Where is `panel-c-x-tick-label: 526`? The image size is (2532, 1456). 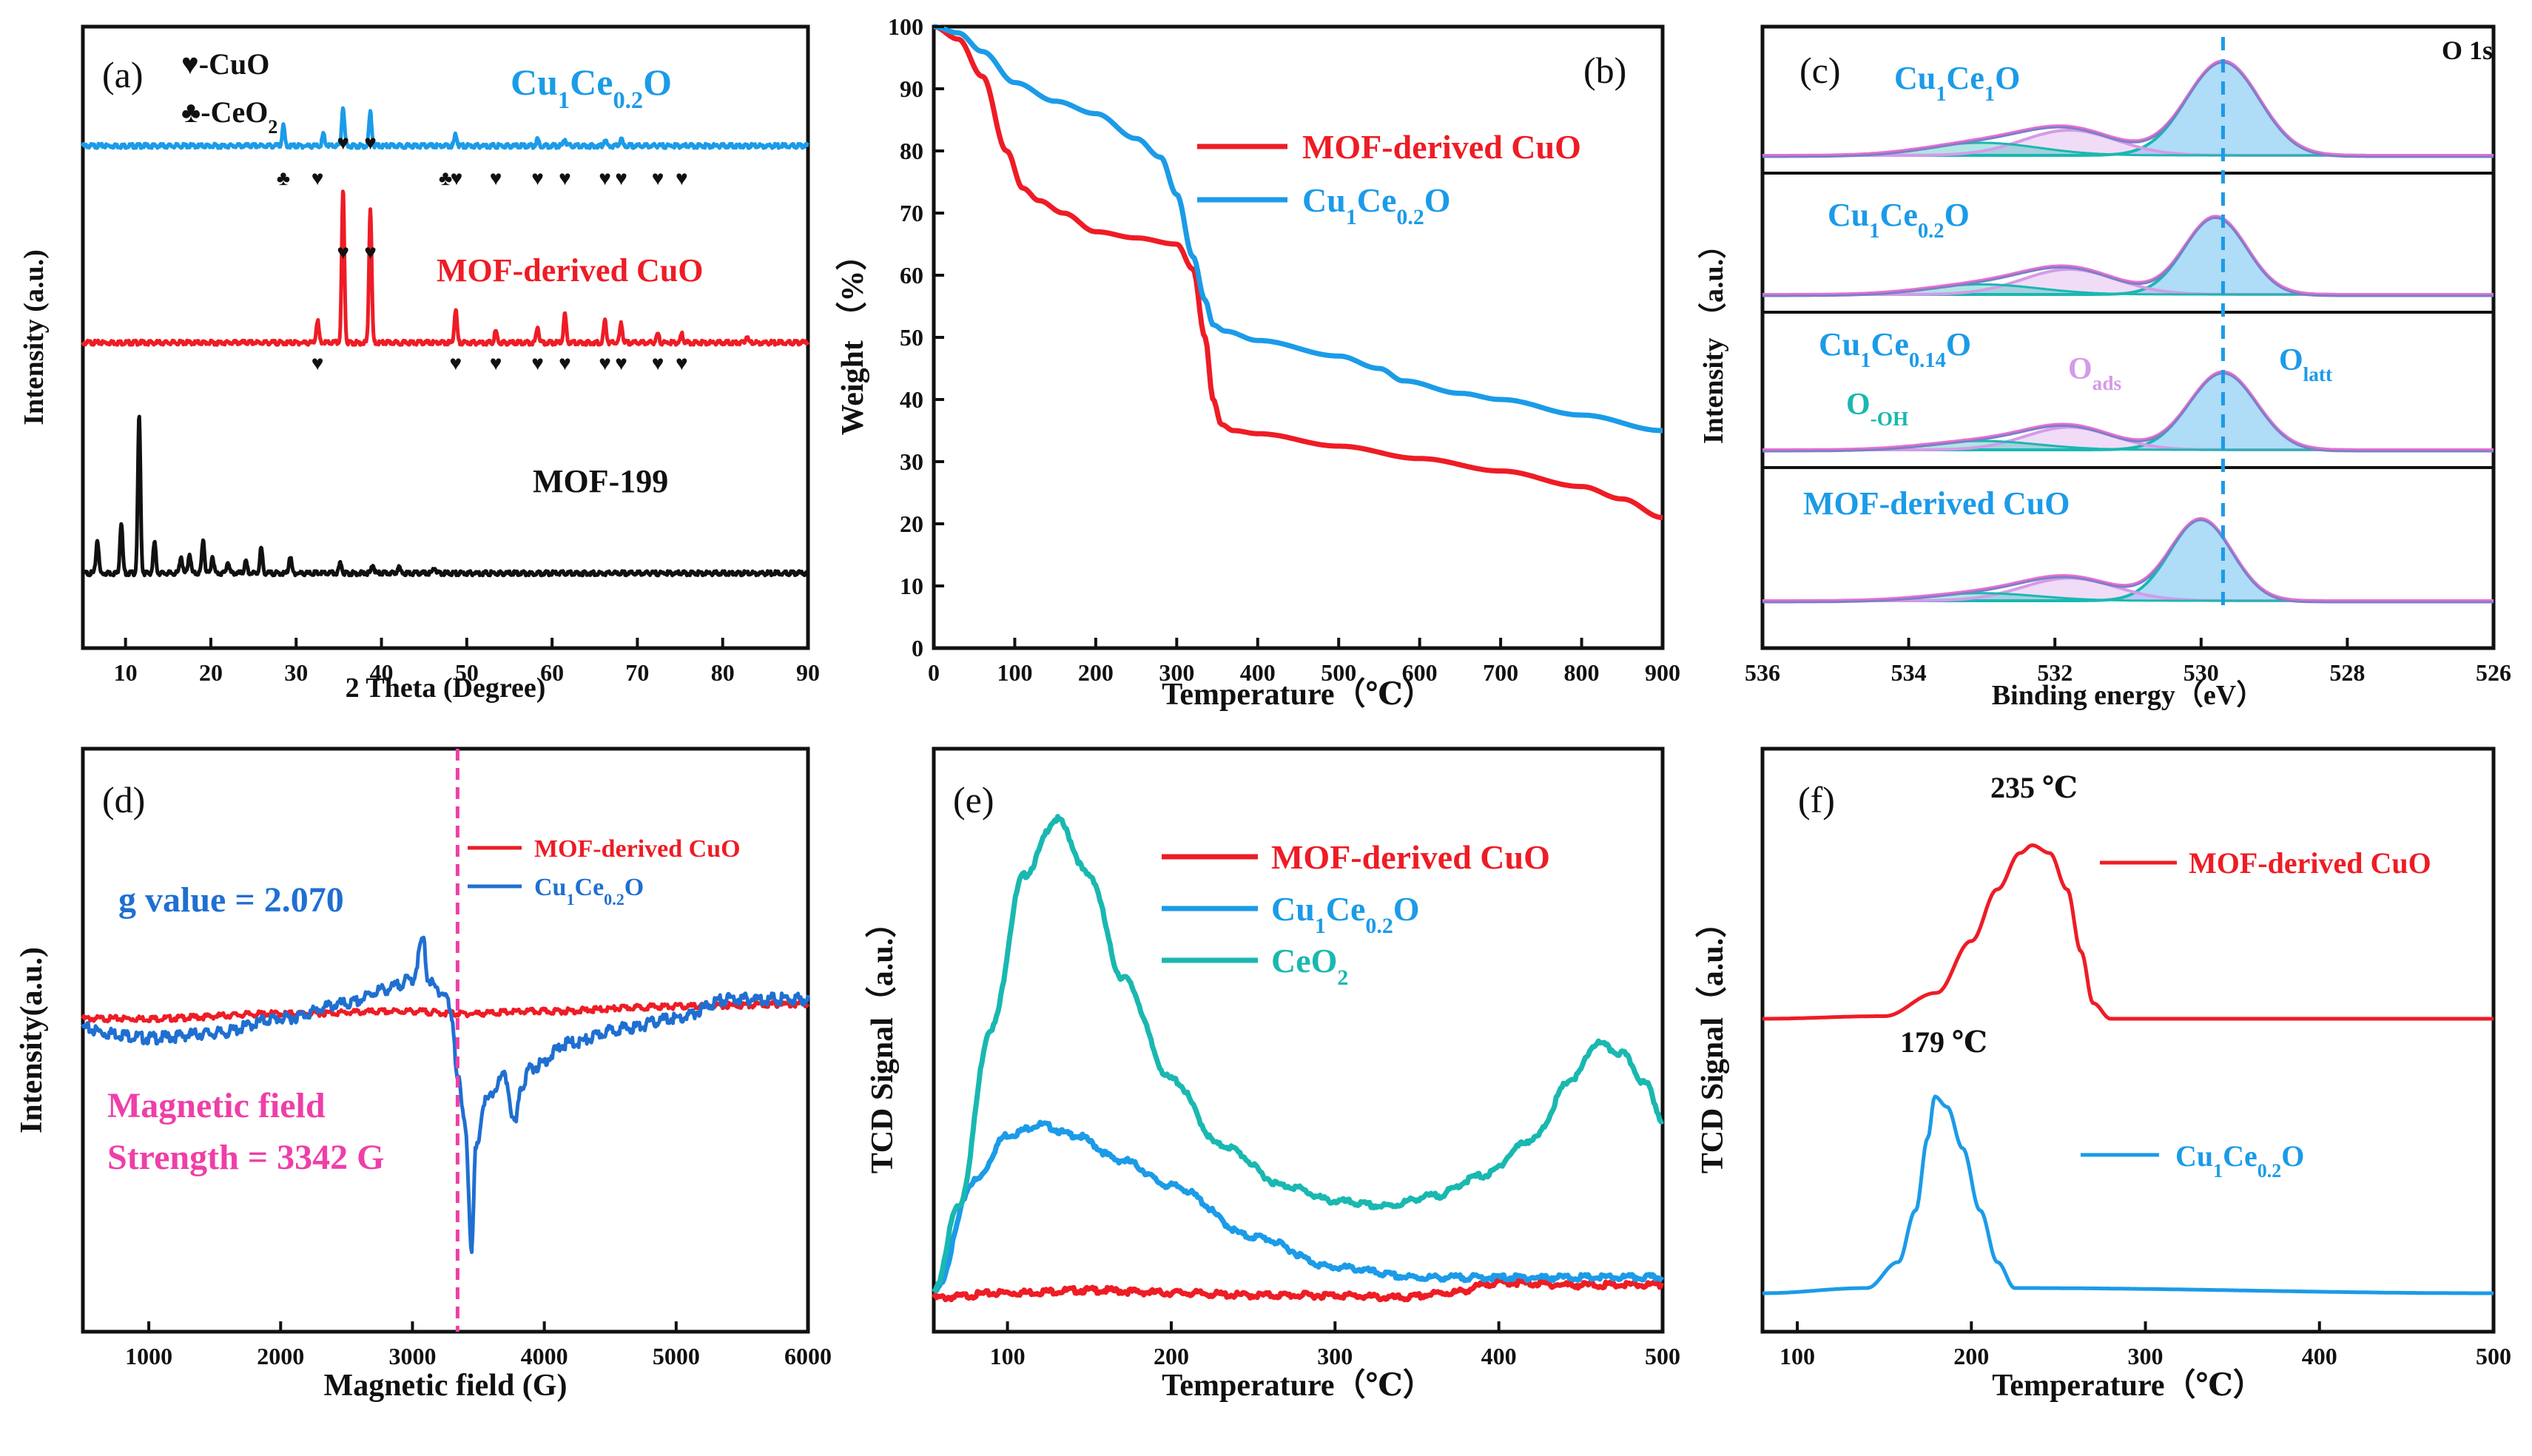 panel-c-x-tick-label: 526 is located at coordinates (2493, 672).